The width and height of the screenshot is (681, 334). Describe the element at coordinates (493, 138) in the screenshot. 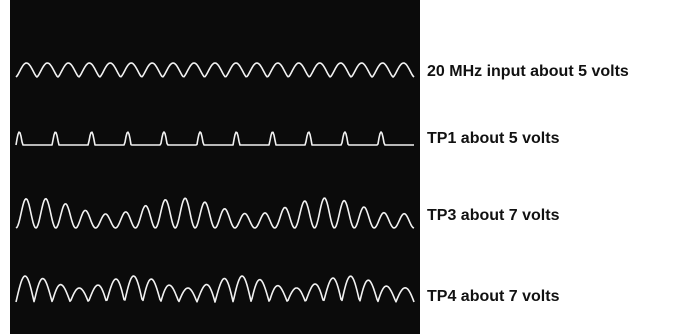

I see `trace-label: TP1 about 5 volts` at that location.